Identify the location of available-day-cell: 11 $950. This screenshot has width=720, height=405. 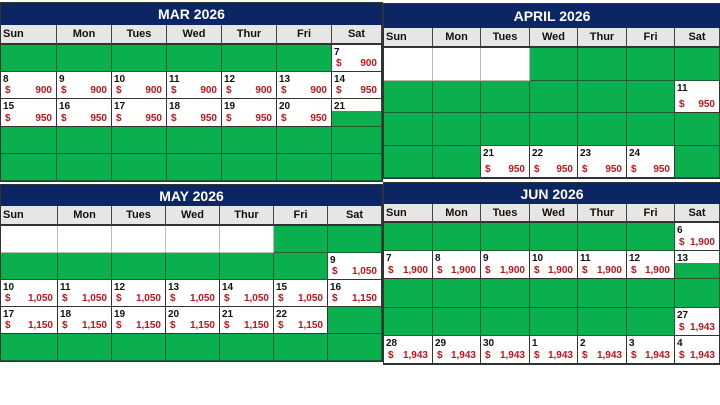
(697, 96).